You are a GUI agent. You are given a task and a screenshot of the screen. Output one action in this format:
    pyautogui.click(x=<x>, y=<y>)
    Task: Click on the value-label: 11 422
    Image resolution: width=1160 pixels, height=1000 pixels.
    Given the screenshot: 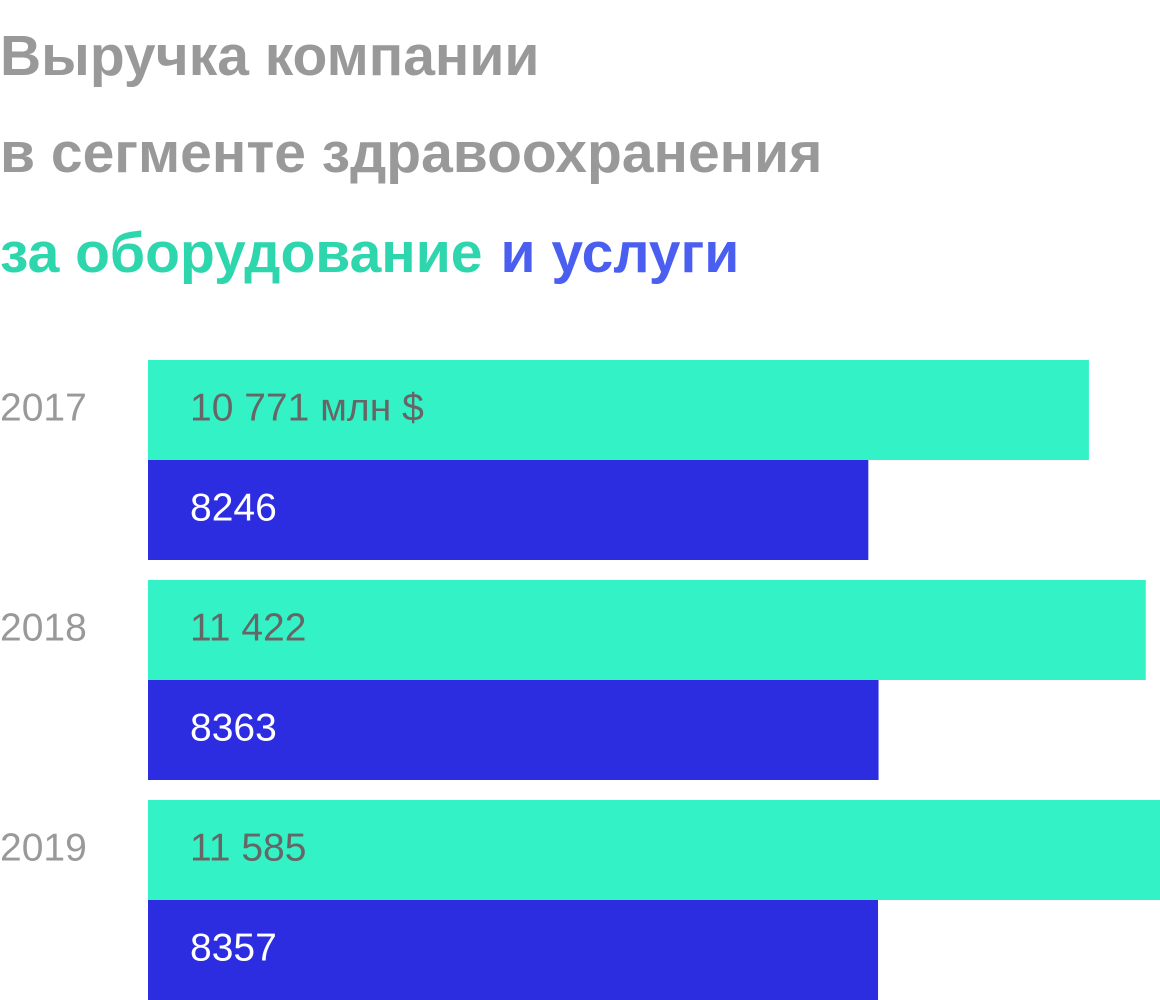 What is the action you would take?
    pyautogui.click(x=248, y=627)
    